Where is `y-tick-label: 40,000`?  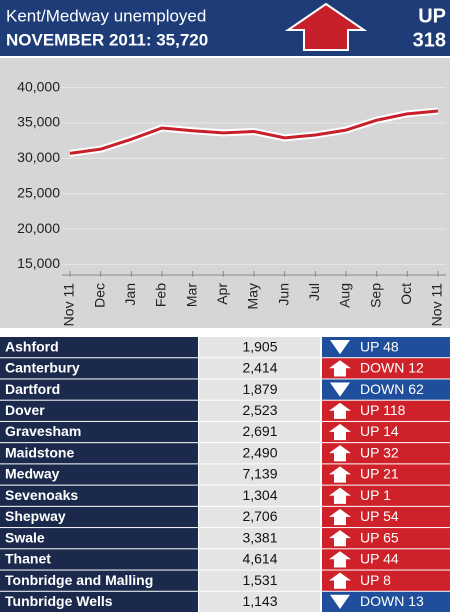 y-tick-label: 40,000 is located at coordinates (38, 86).